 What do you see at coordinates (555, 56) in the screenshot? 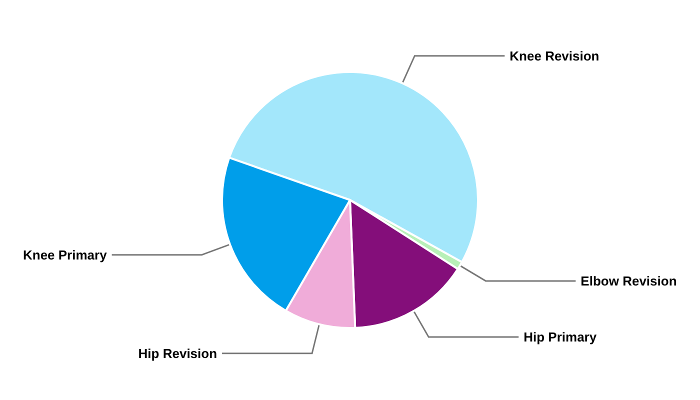
I see `slice-label: Knee Revision` at bounding box center [555, 56].